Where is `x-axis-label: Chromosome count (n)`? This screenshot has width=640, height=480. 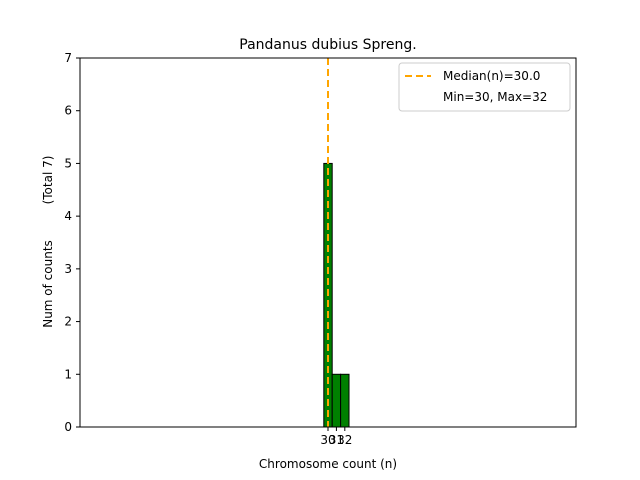
x-axis-label: Chromosome count (n) is located at coordinates (328, 464).